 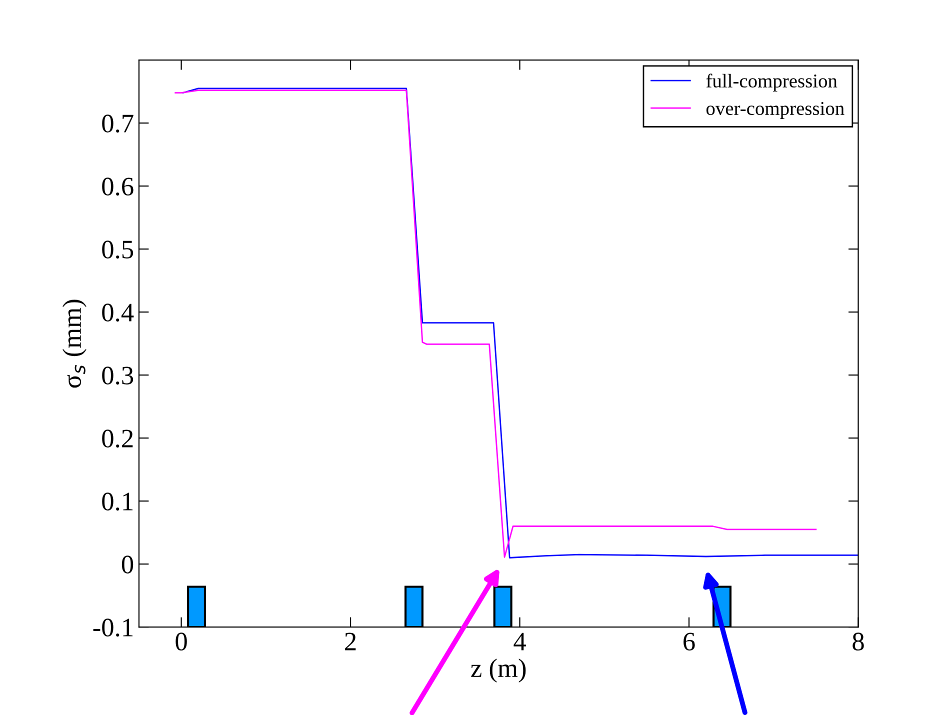 I want to click on x-tick-label: 4, so click(x=520, y=641).